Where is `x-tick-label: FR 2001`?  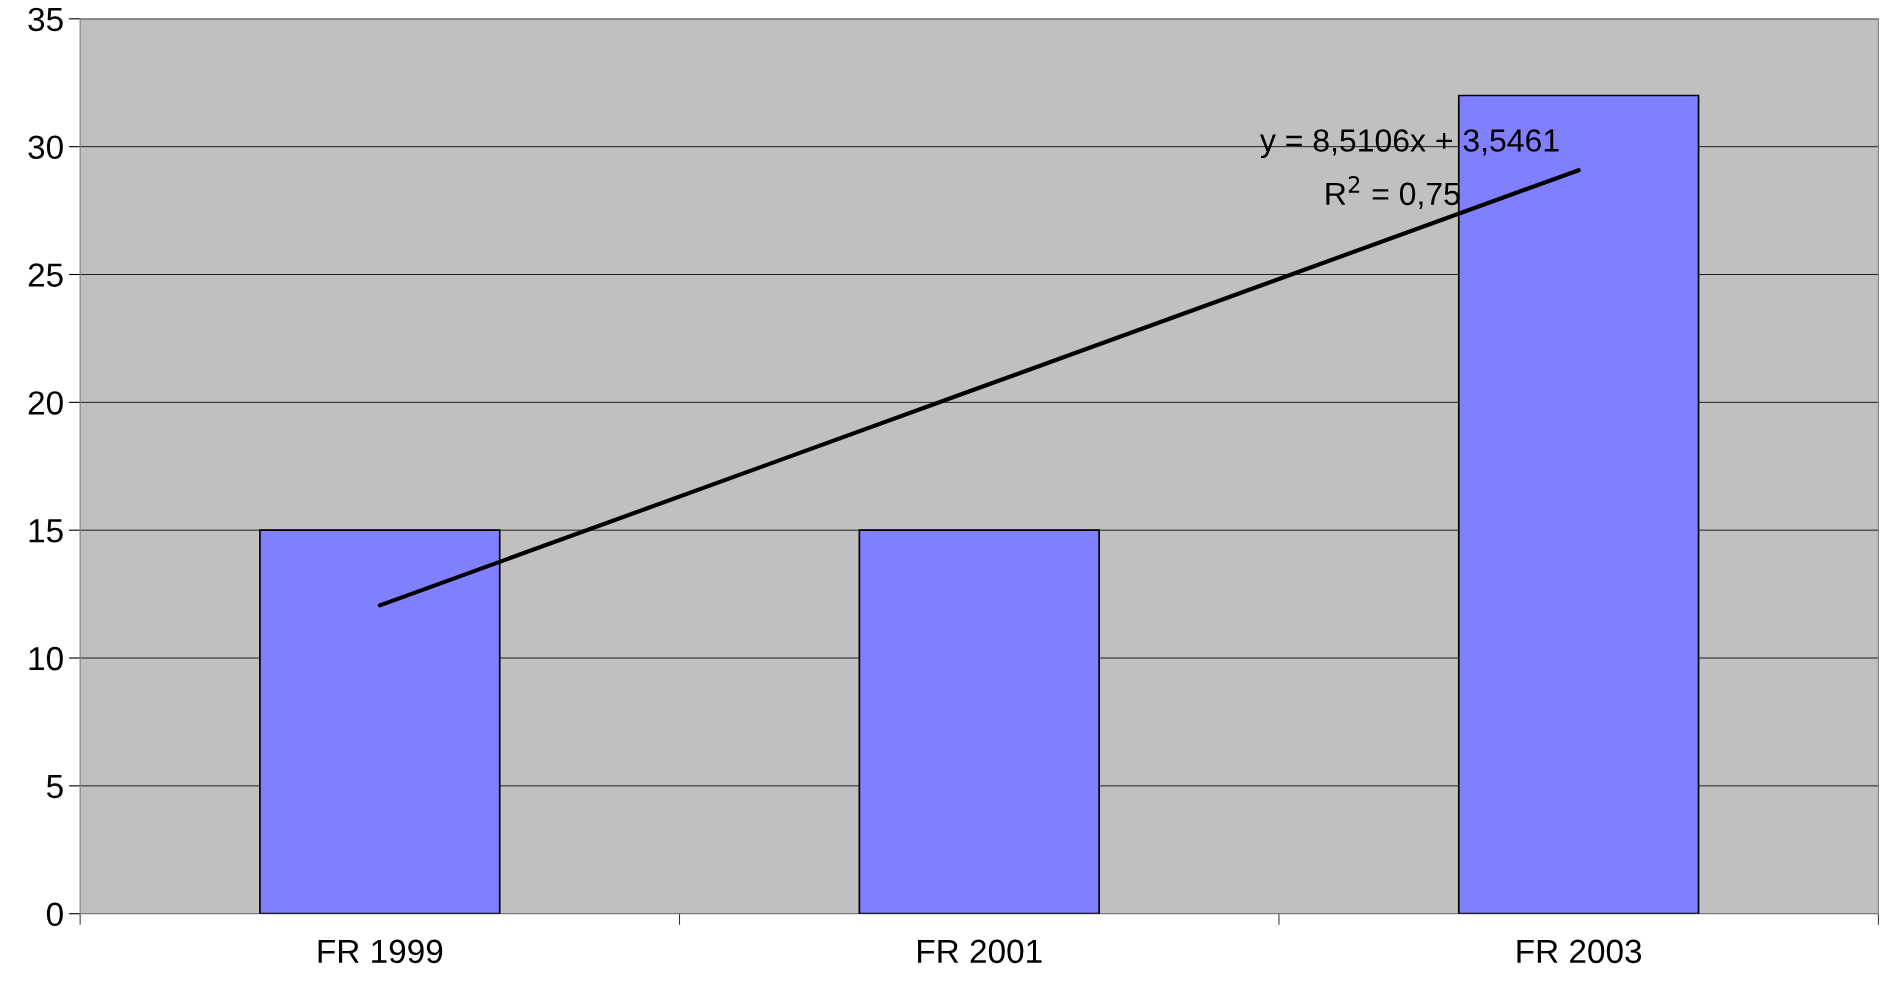 x-tick-label: FR 2001 is located at coordinates (980, 951).